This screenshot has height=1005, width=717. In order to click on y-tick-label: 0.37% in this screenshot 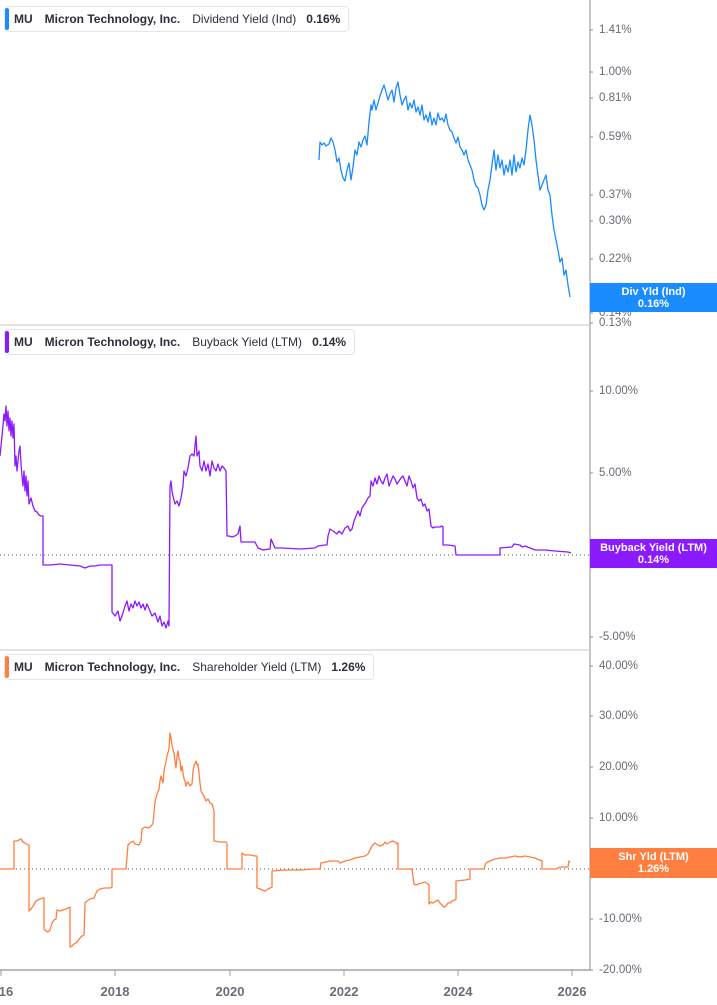, I will do `click(615, 195)`.